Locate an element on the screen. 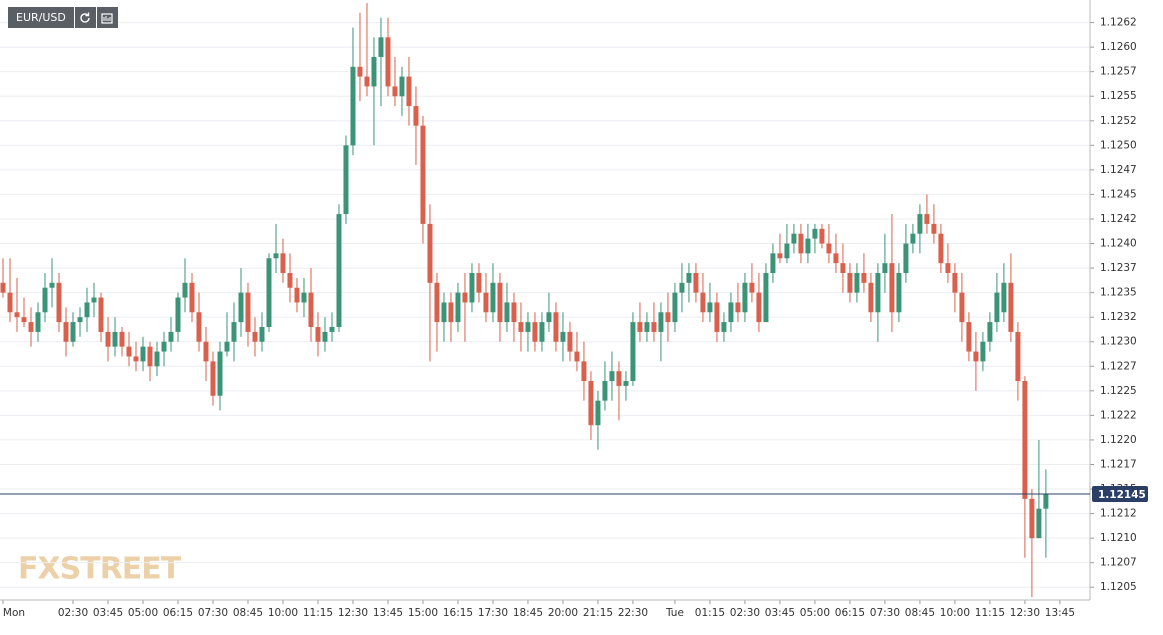 The image size is (1163, 635). x-tick-label: 05:00 is located at coordinates (143, 613).